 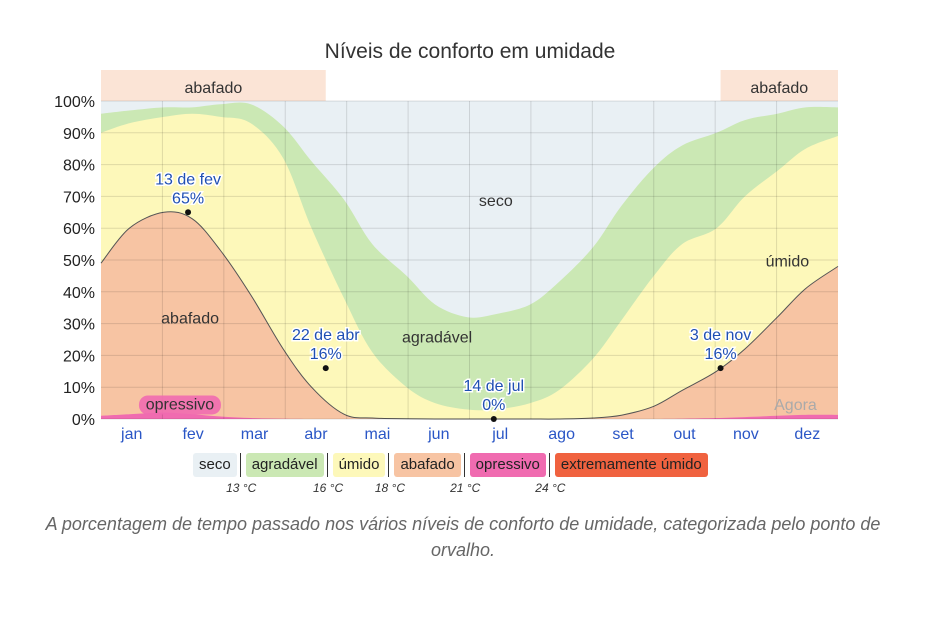 I want to click on band-label-opressivo: opressivo, so click(x=180, y=404).